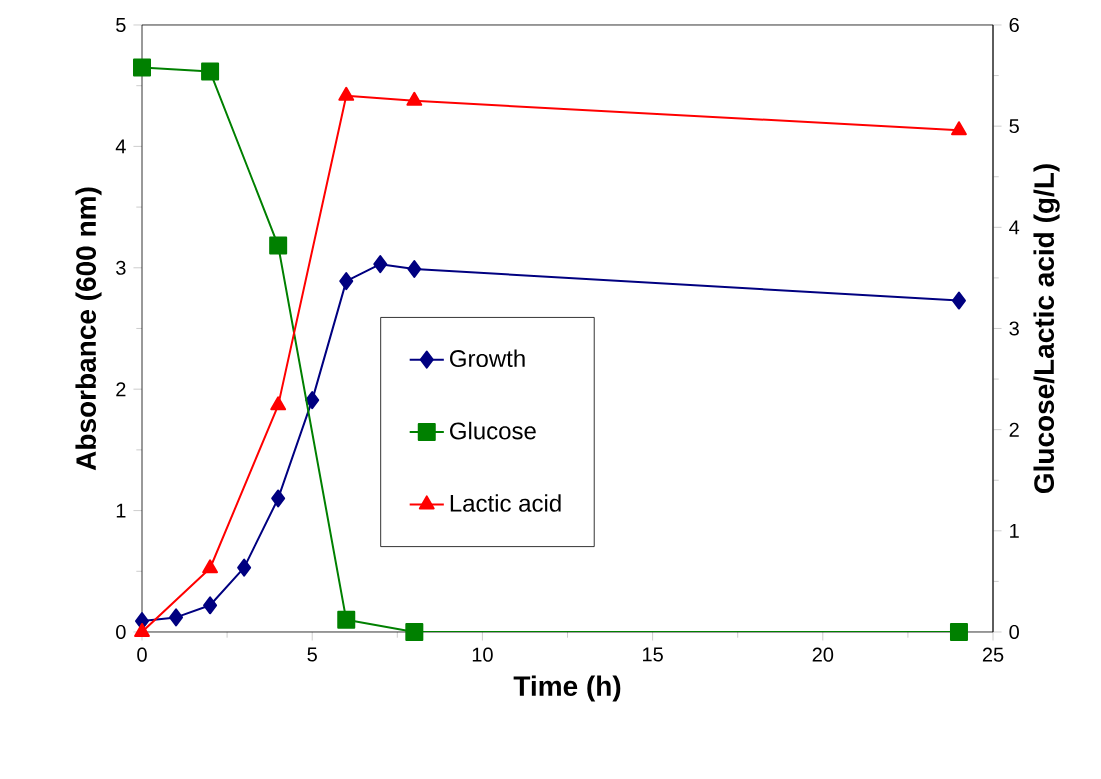 The height and width of the screenshot is (779, 1101). What do you see at coordinates (1014, 632) in the screenshot?
I see `y2-tick-label: 0` at bounding box center [1014, 632].